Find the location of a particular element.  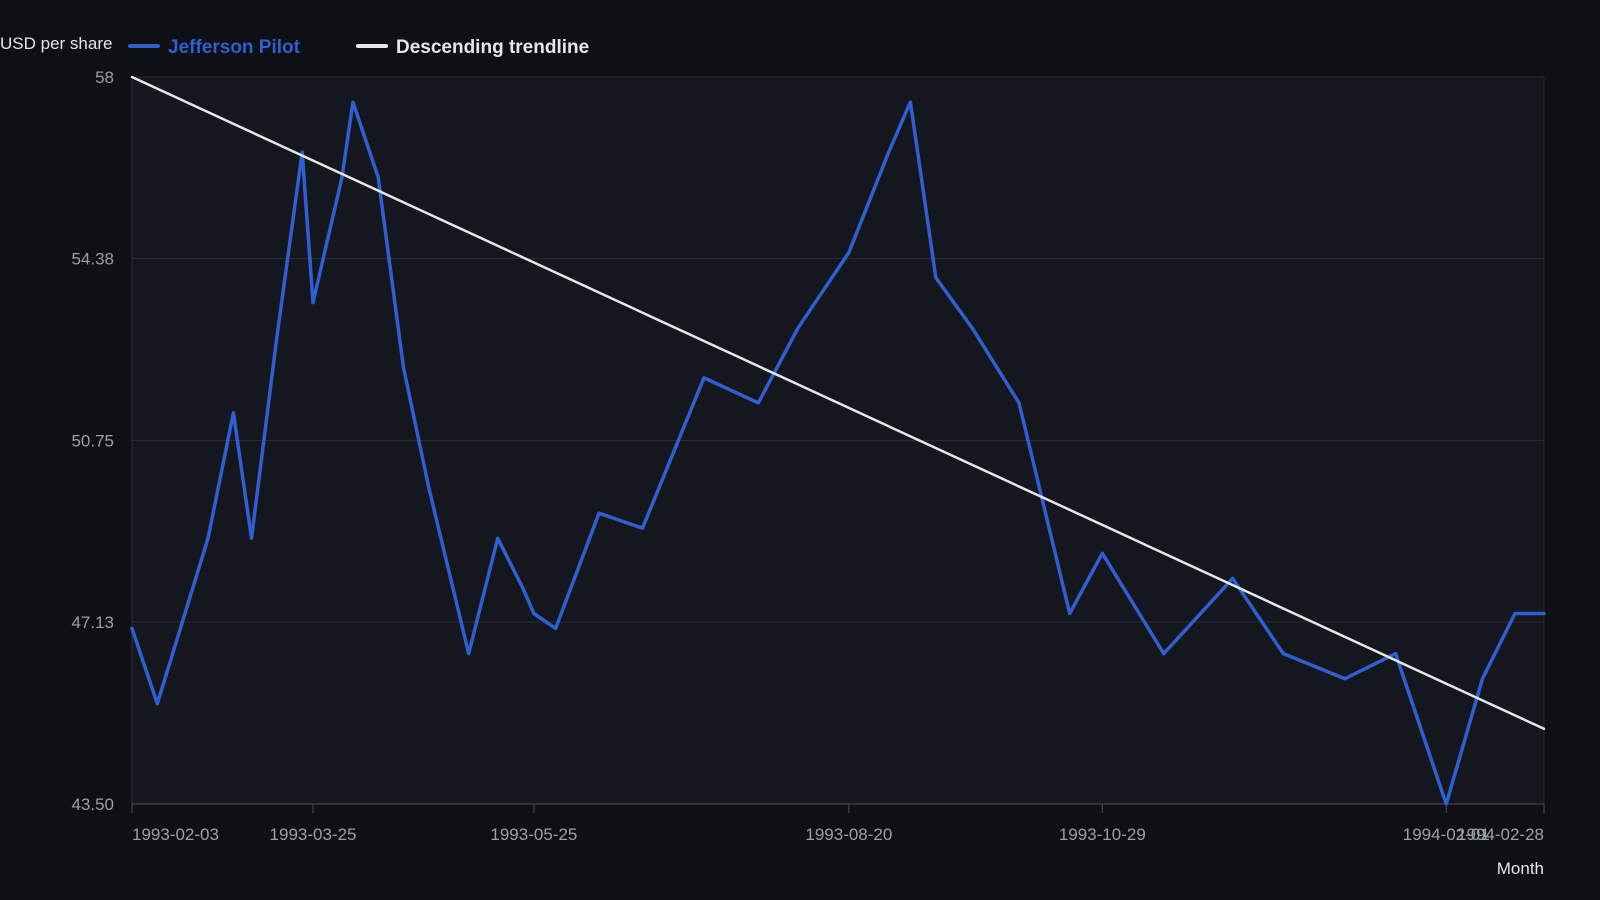

x-axis-label: Month is located at coordinates (1520, 868).